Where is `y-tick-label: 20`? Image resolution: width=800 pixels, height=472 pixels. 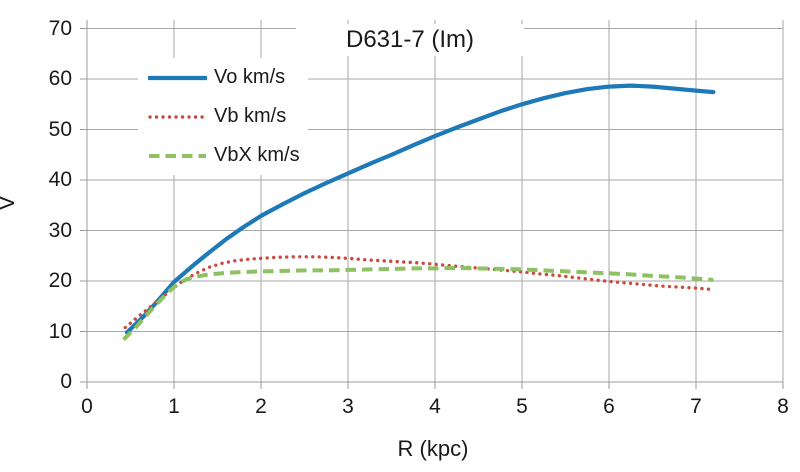 y-tick-label: 20 is located at coordinates (60, 280).